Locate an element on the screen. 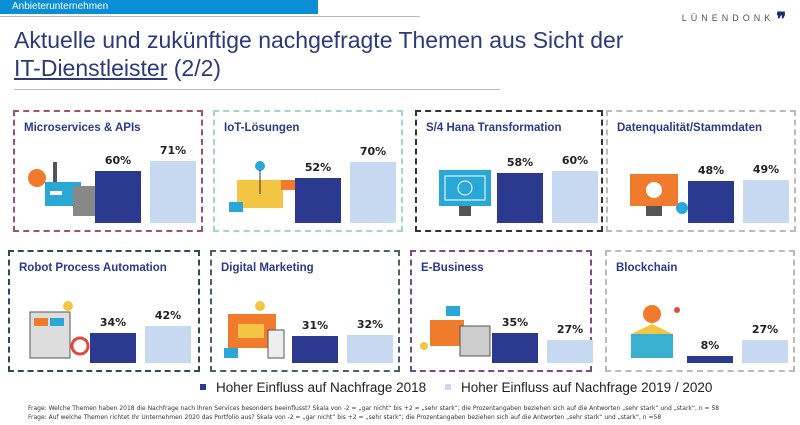 This screenshot has width=800, height=425. panel-microservices-apis: Microservices & APIs 60% 71% is located at coordinates (108, 171).